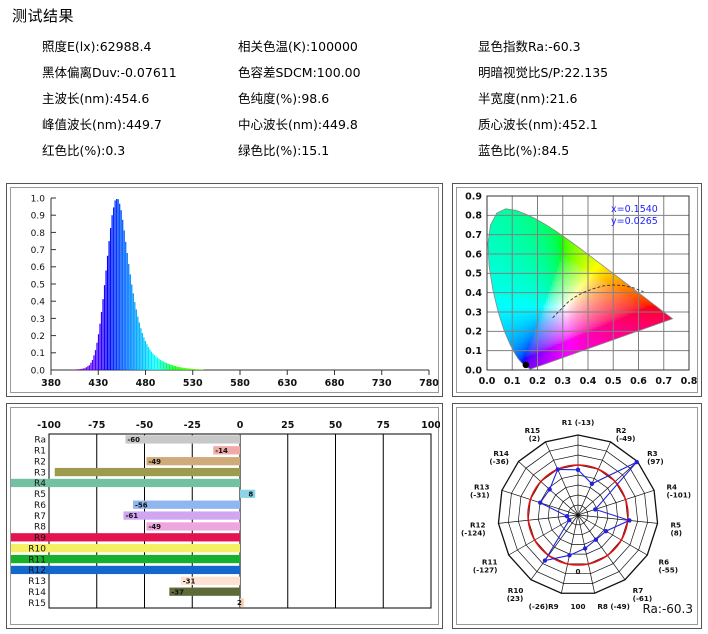 This screenshot has width=708, height=634. Describe the element at coordinates (154, 527) in the screenshot. I see `cri-value-label: -49` at that location.